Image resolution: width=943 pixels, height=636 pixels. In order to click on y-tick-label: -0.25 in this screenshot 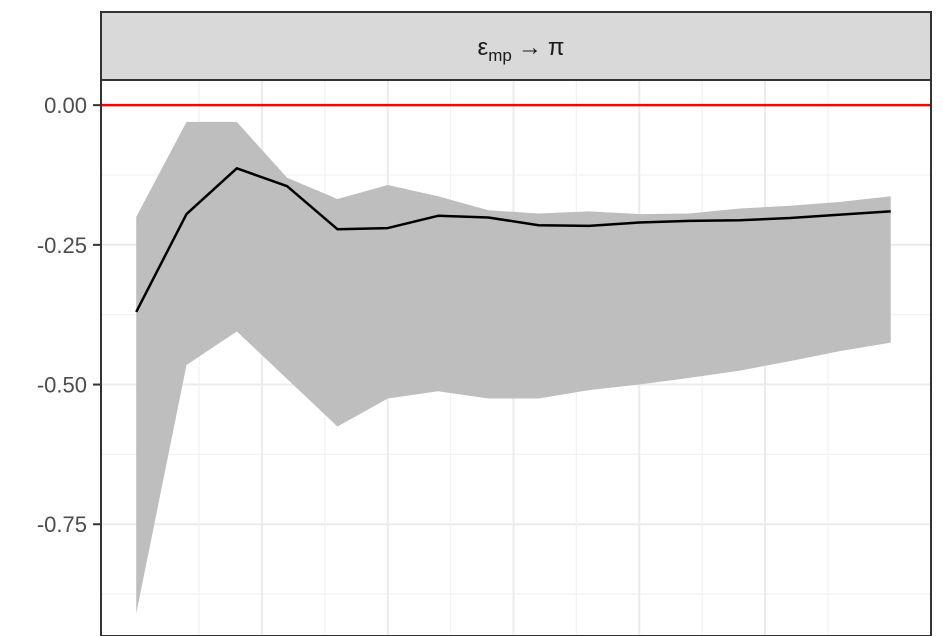, I will do `click(62, 245)`.